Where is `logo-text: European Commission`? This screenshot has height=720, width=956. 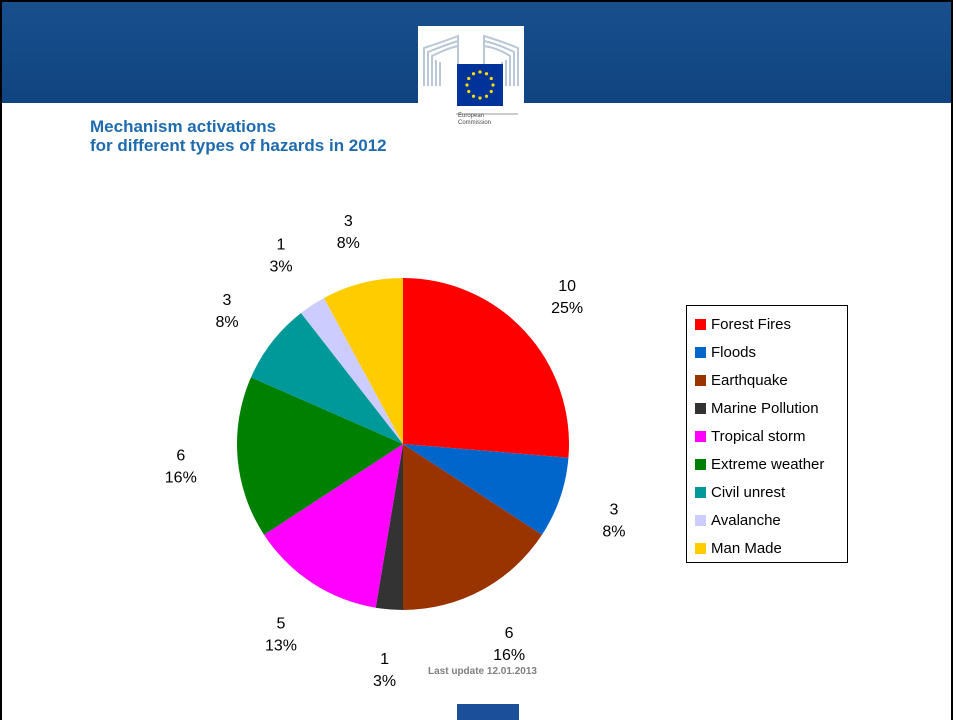
logo-text: European Commission is located at coordinates (488, 120).